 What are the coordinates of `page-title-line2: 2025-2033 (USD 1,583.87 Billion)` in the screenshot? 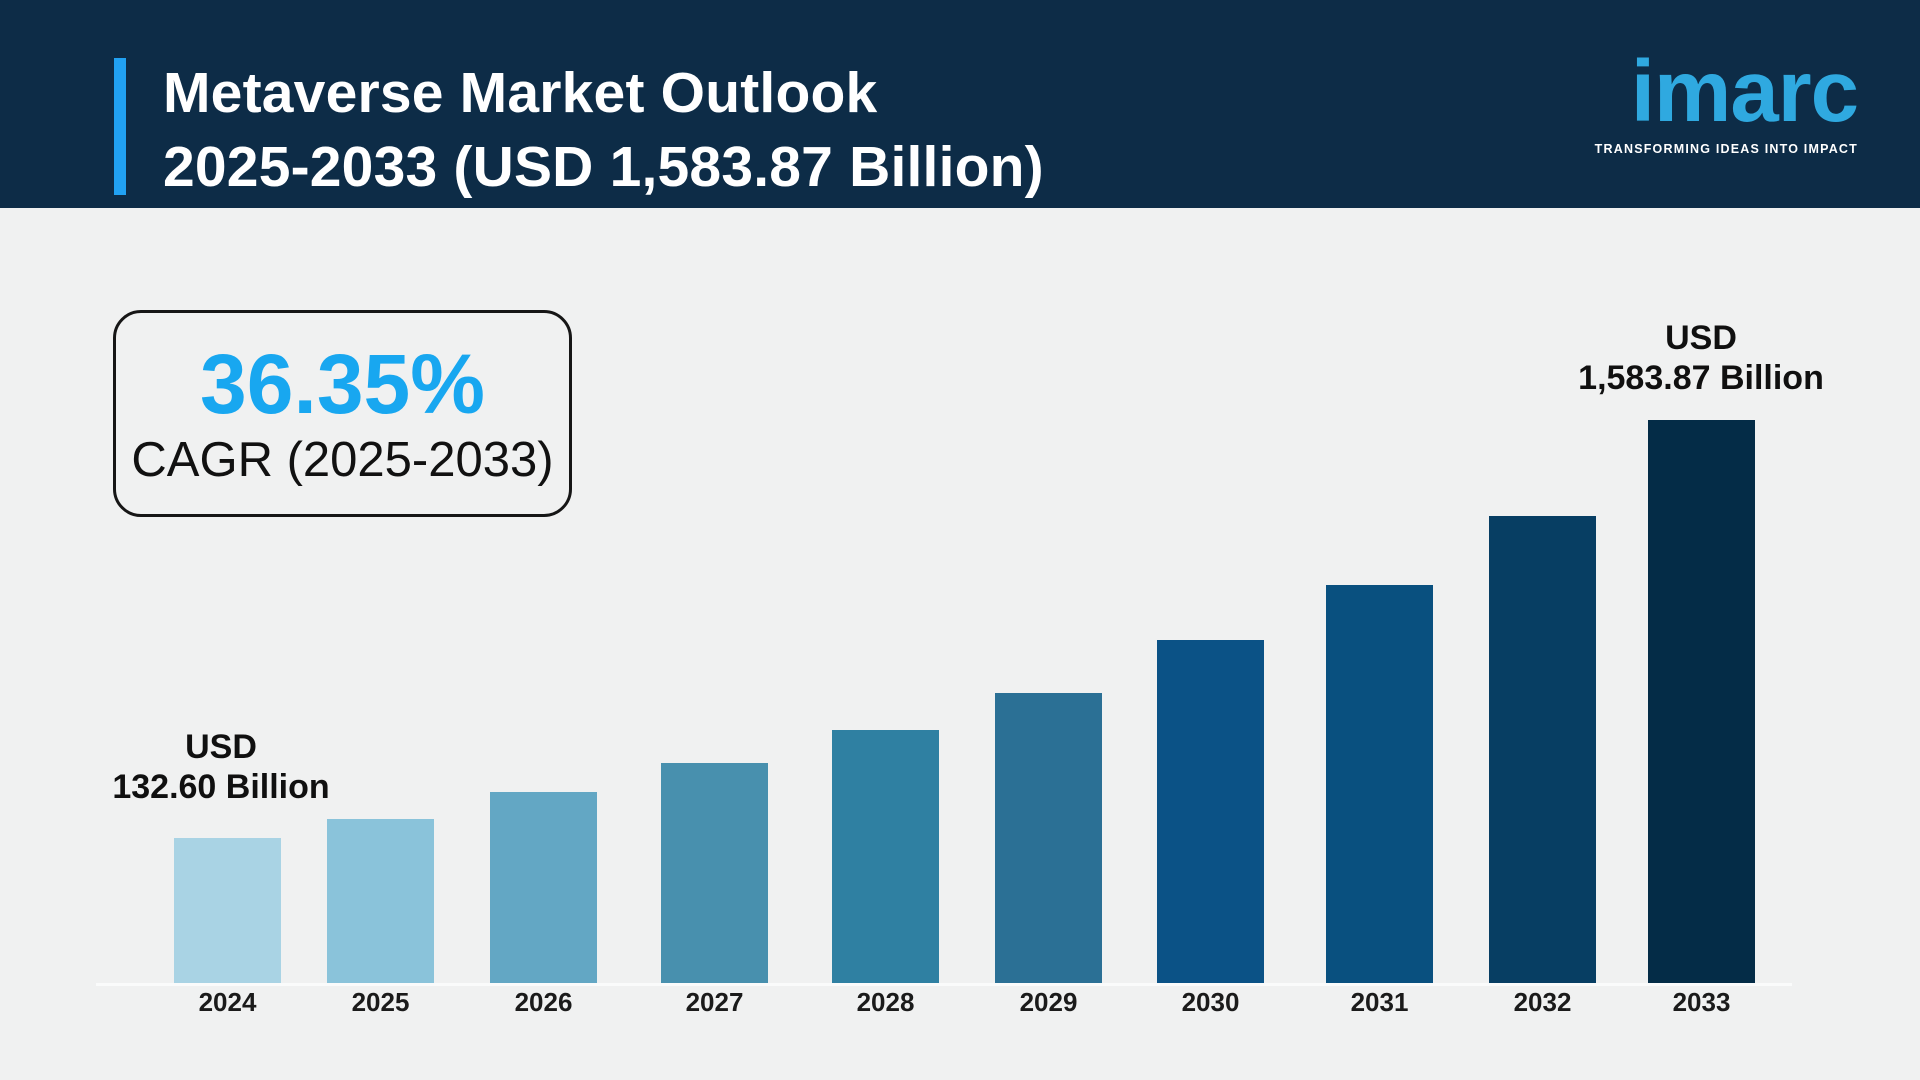 It's located at (603, 167).